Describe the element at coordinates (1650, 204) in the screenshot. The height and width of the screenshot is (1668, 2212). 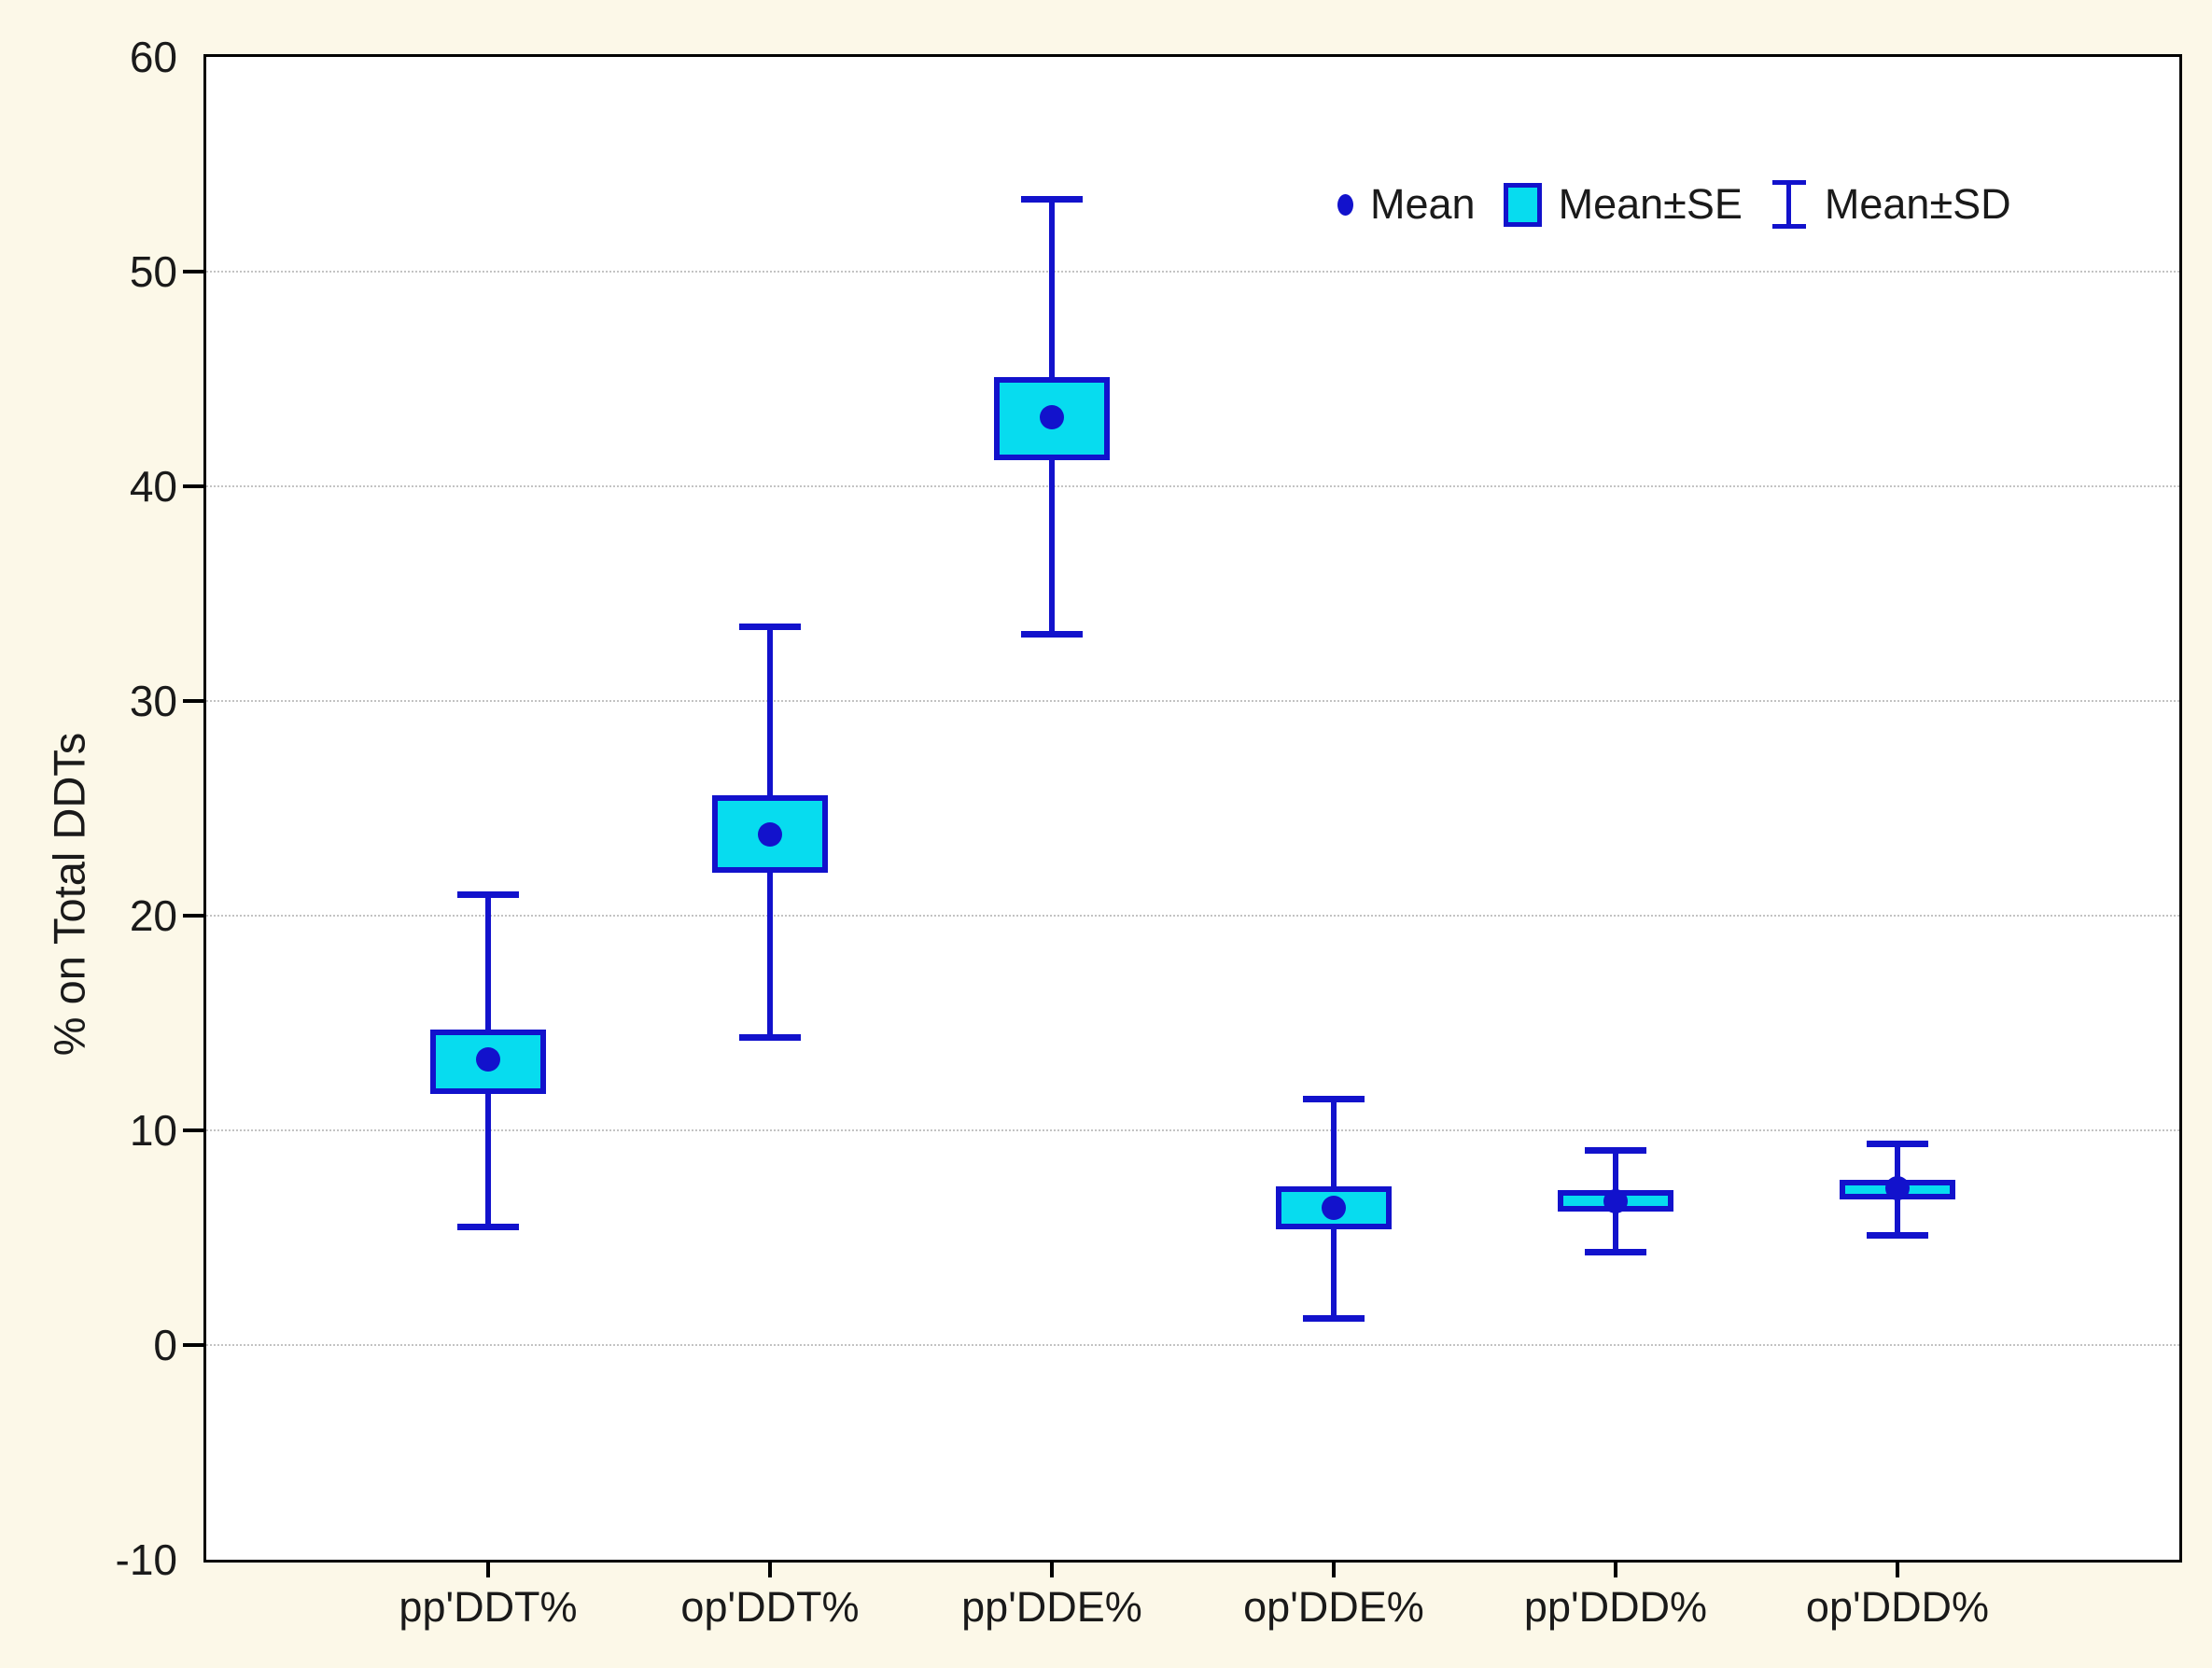
I see `legend-label: Mean±SE` at that location.